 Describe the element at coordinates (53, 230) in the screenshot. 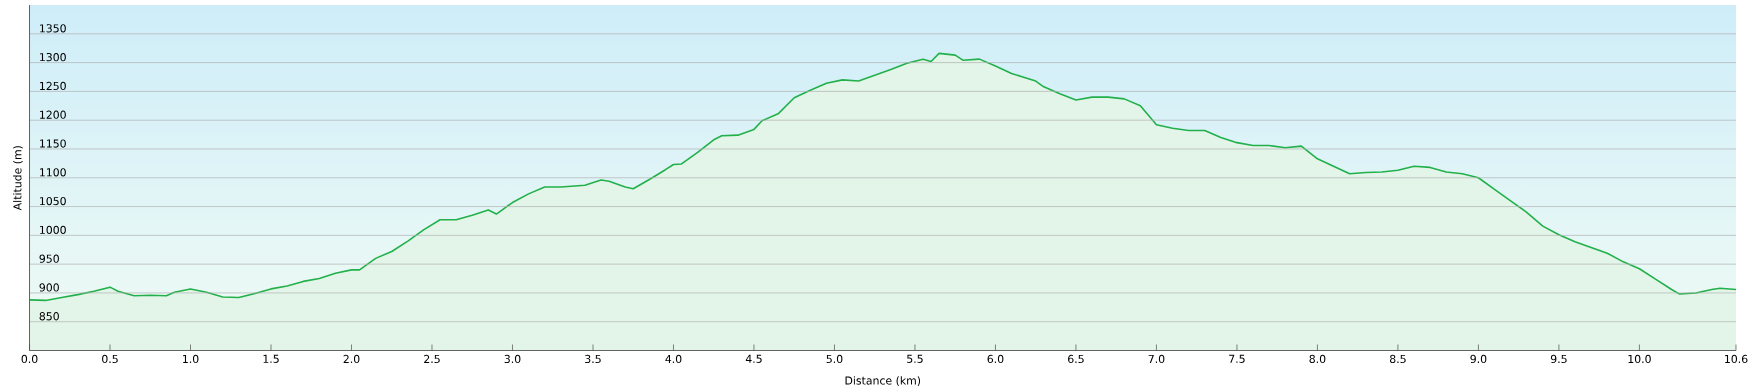

I see `y-tick-label: 1000` at that location.